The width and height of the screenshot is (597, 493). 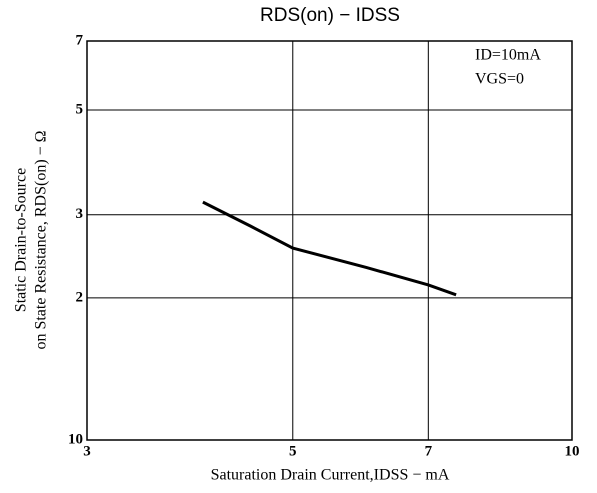 I want to click on x-axis-label: Saturation Drain Current,IDSS − mA, so click(x=330, y=475).